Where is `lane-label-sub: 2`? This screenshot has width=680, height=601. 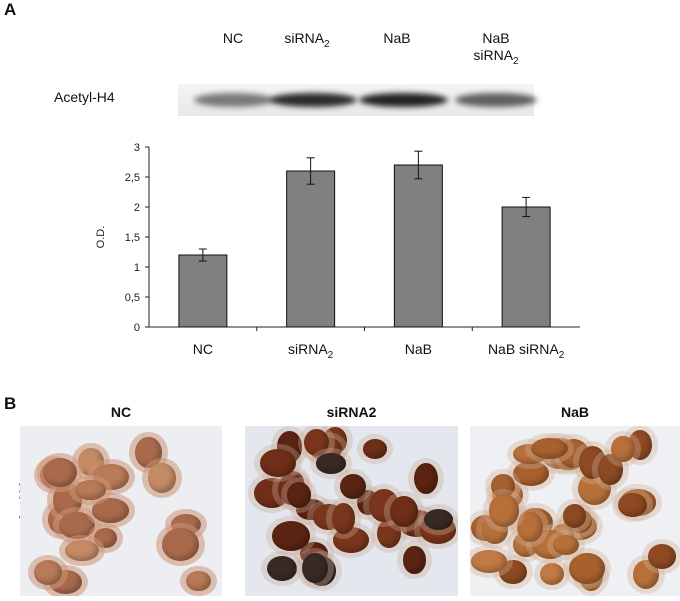
lane-label-sub: 2 is located at coordinates (327, 44).